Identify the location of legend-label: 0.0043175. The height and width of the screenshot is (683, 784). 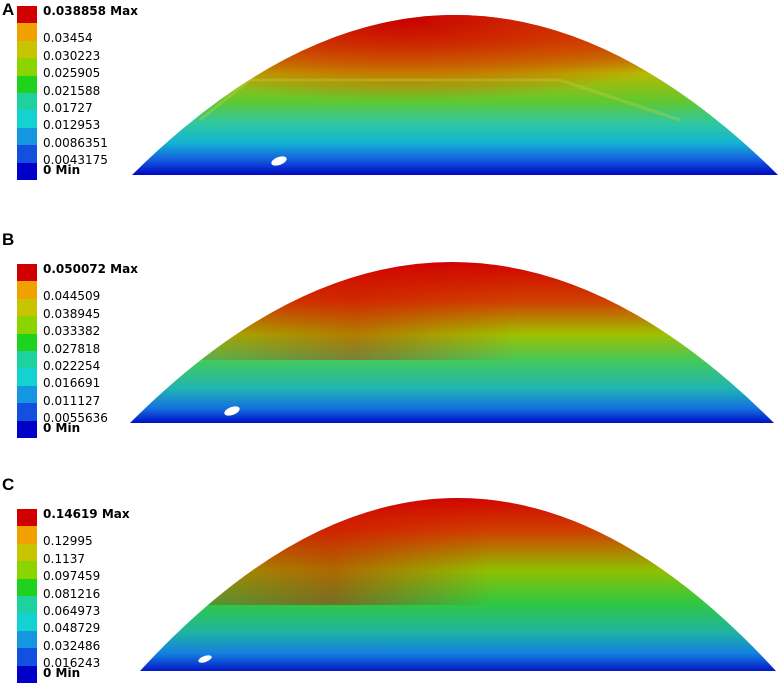
(75, 160).